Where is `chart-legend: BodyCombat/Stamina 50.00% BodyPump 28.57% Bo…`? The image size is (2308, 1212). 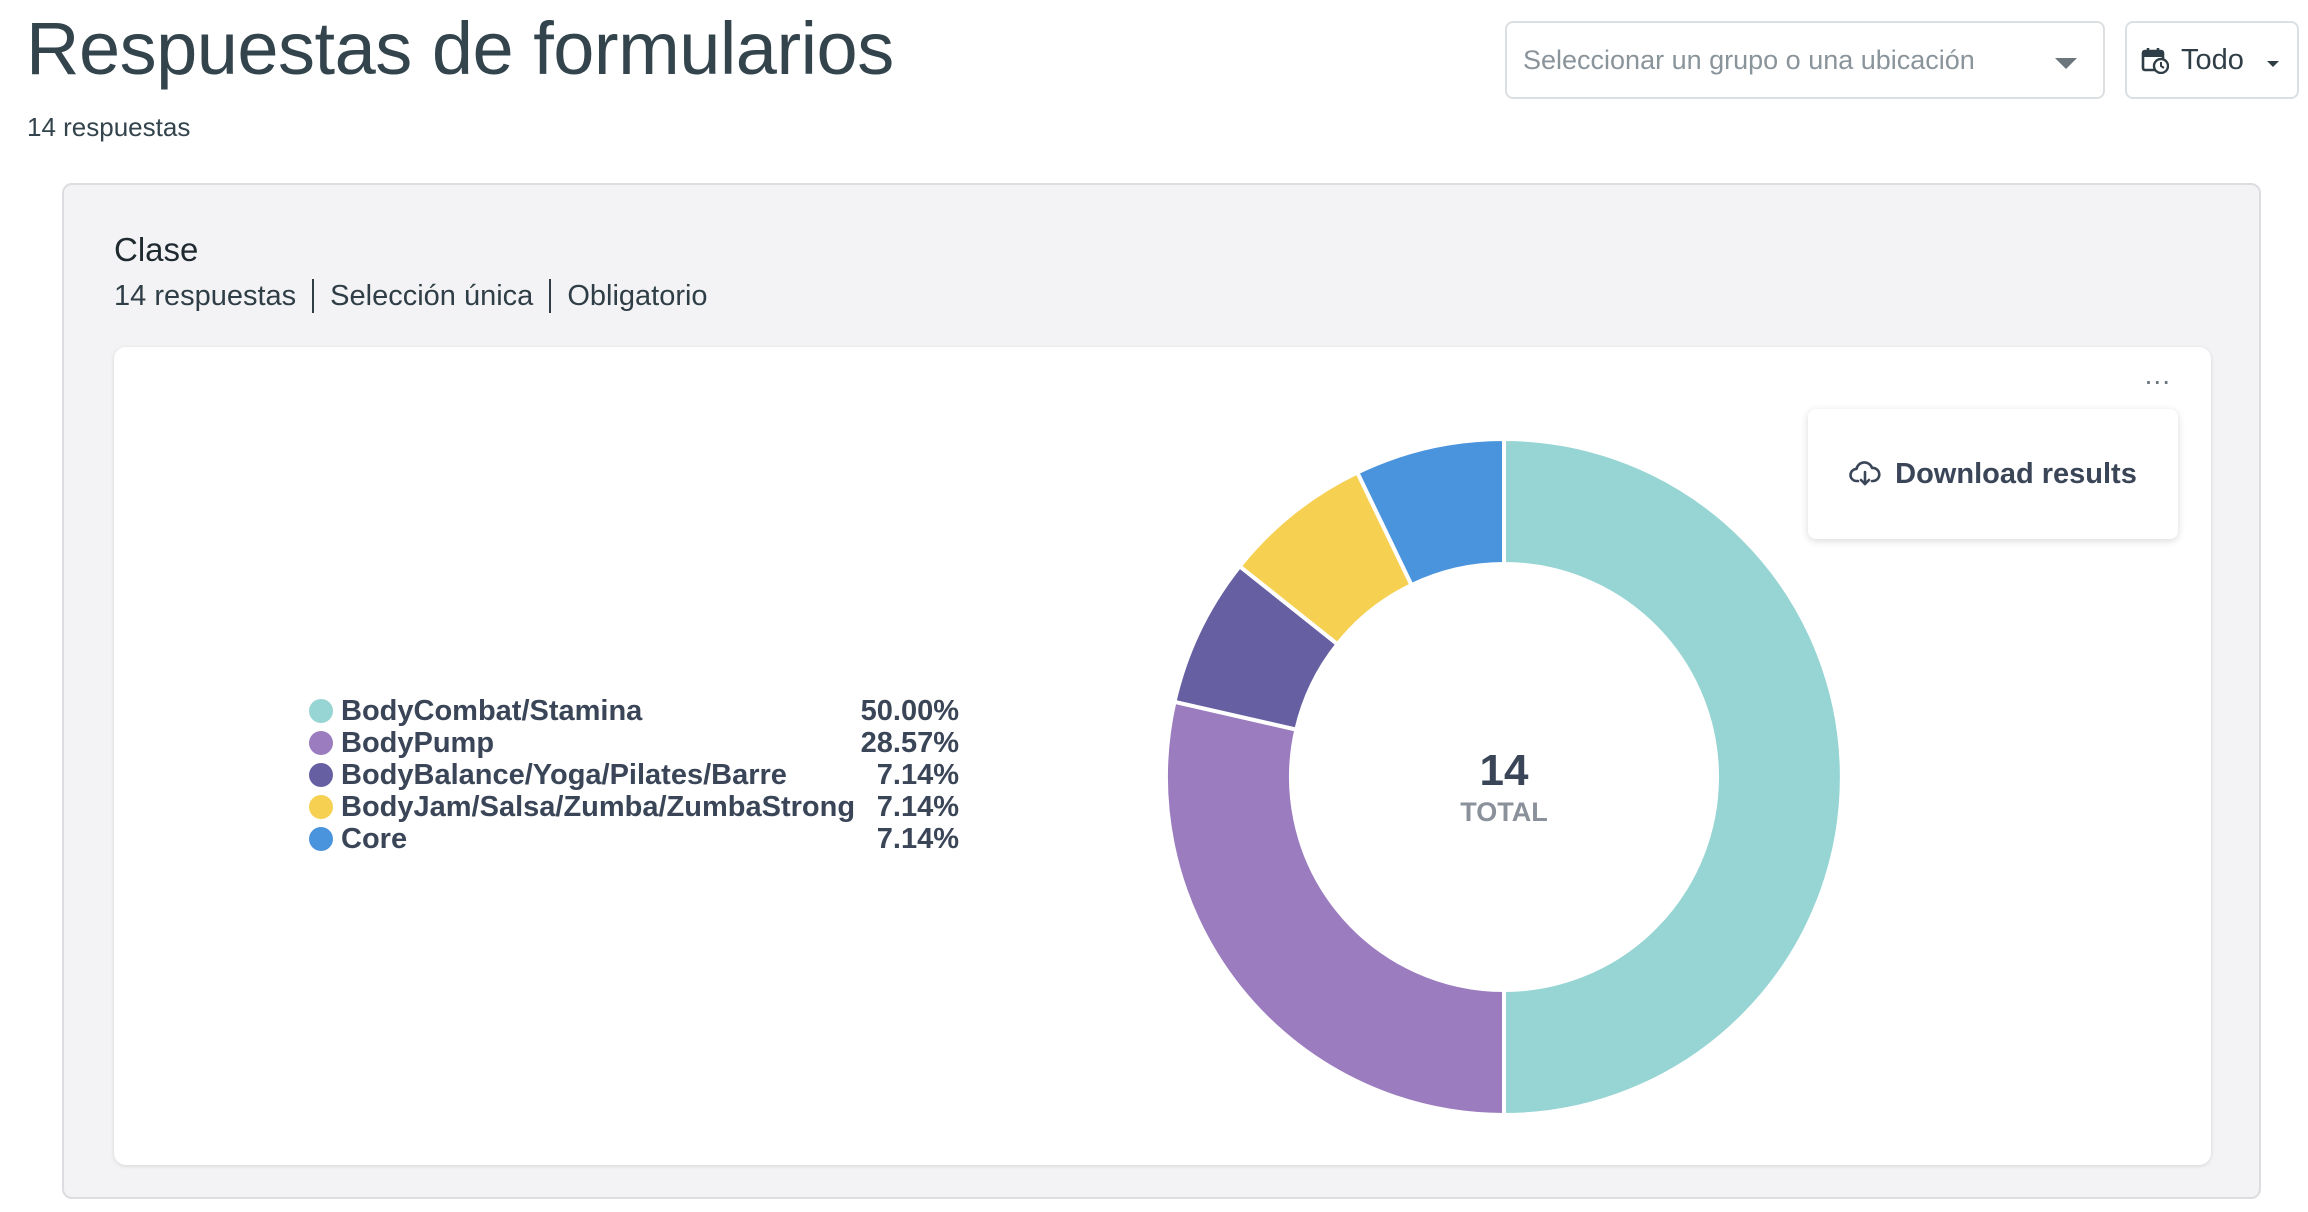
chart-legend: BodyCombat/Stamina 50.00% BodyPump 28.57% Bo… is located at coordinates (634, 775).